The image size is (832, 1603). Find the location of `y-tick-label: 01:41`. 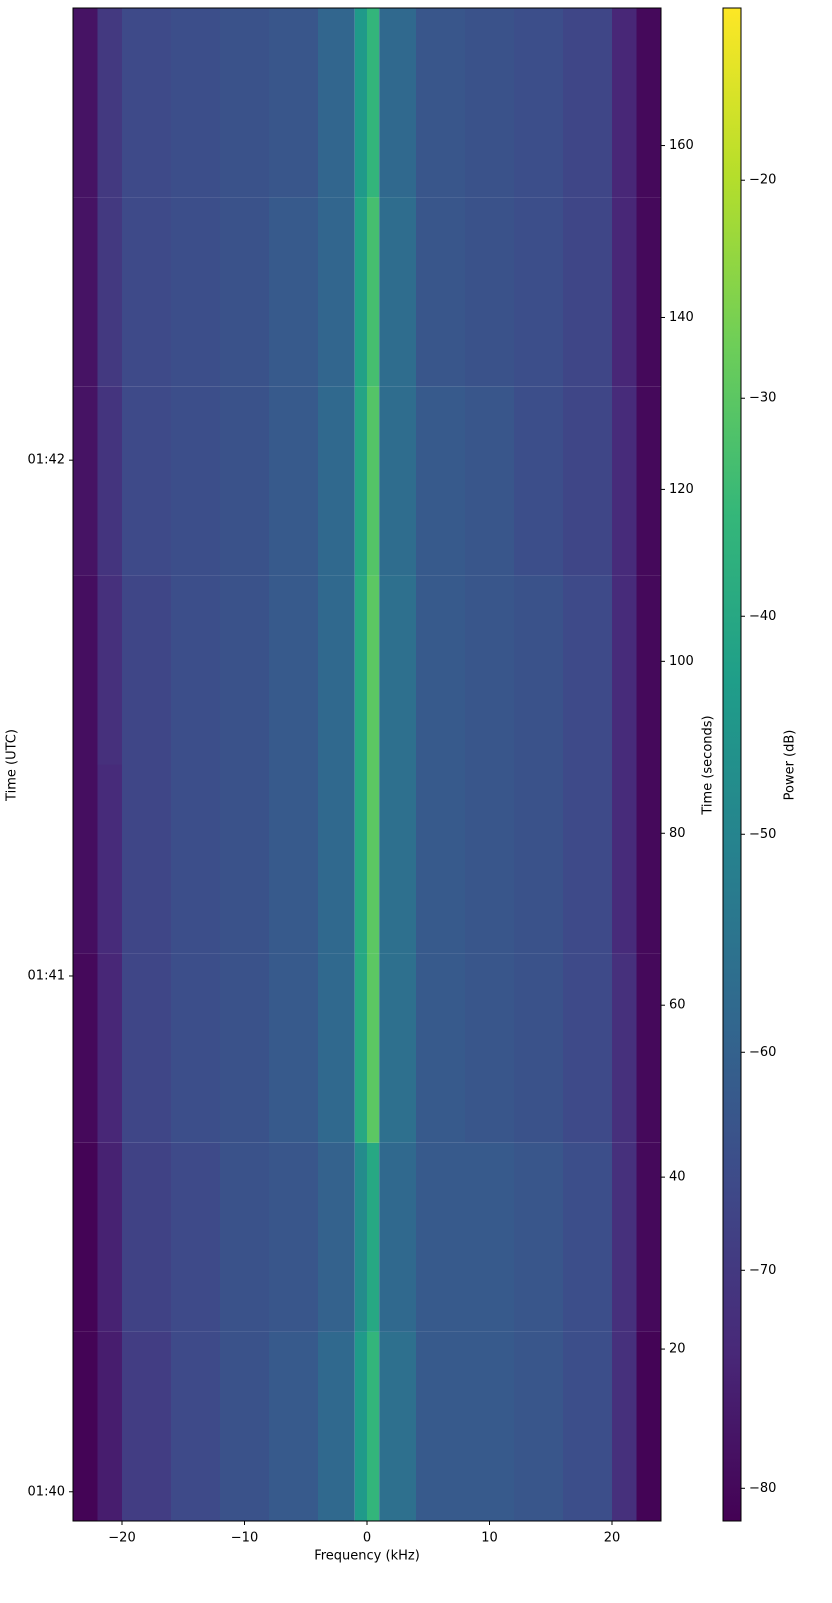

y-tick-label: 01:41 is located at coordinates (46, 975).